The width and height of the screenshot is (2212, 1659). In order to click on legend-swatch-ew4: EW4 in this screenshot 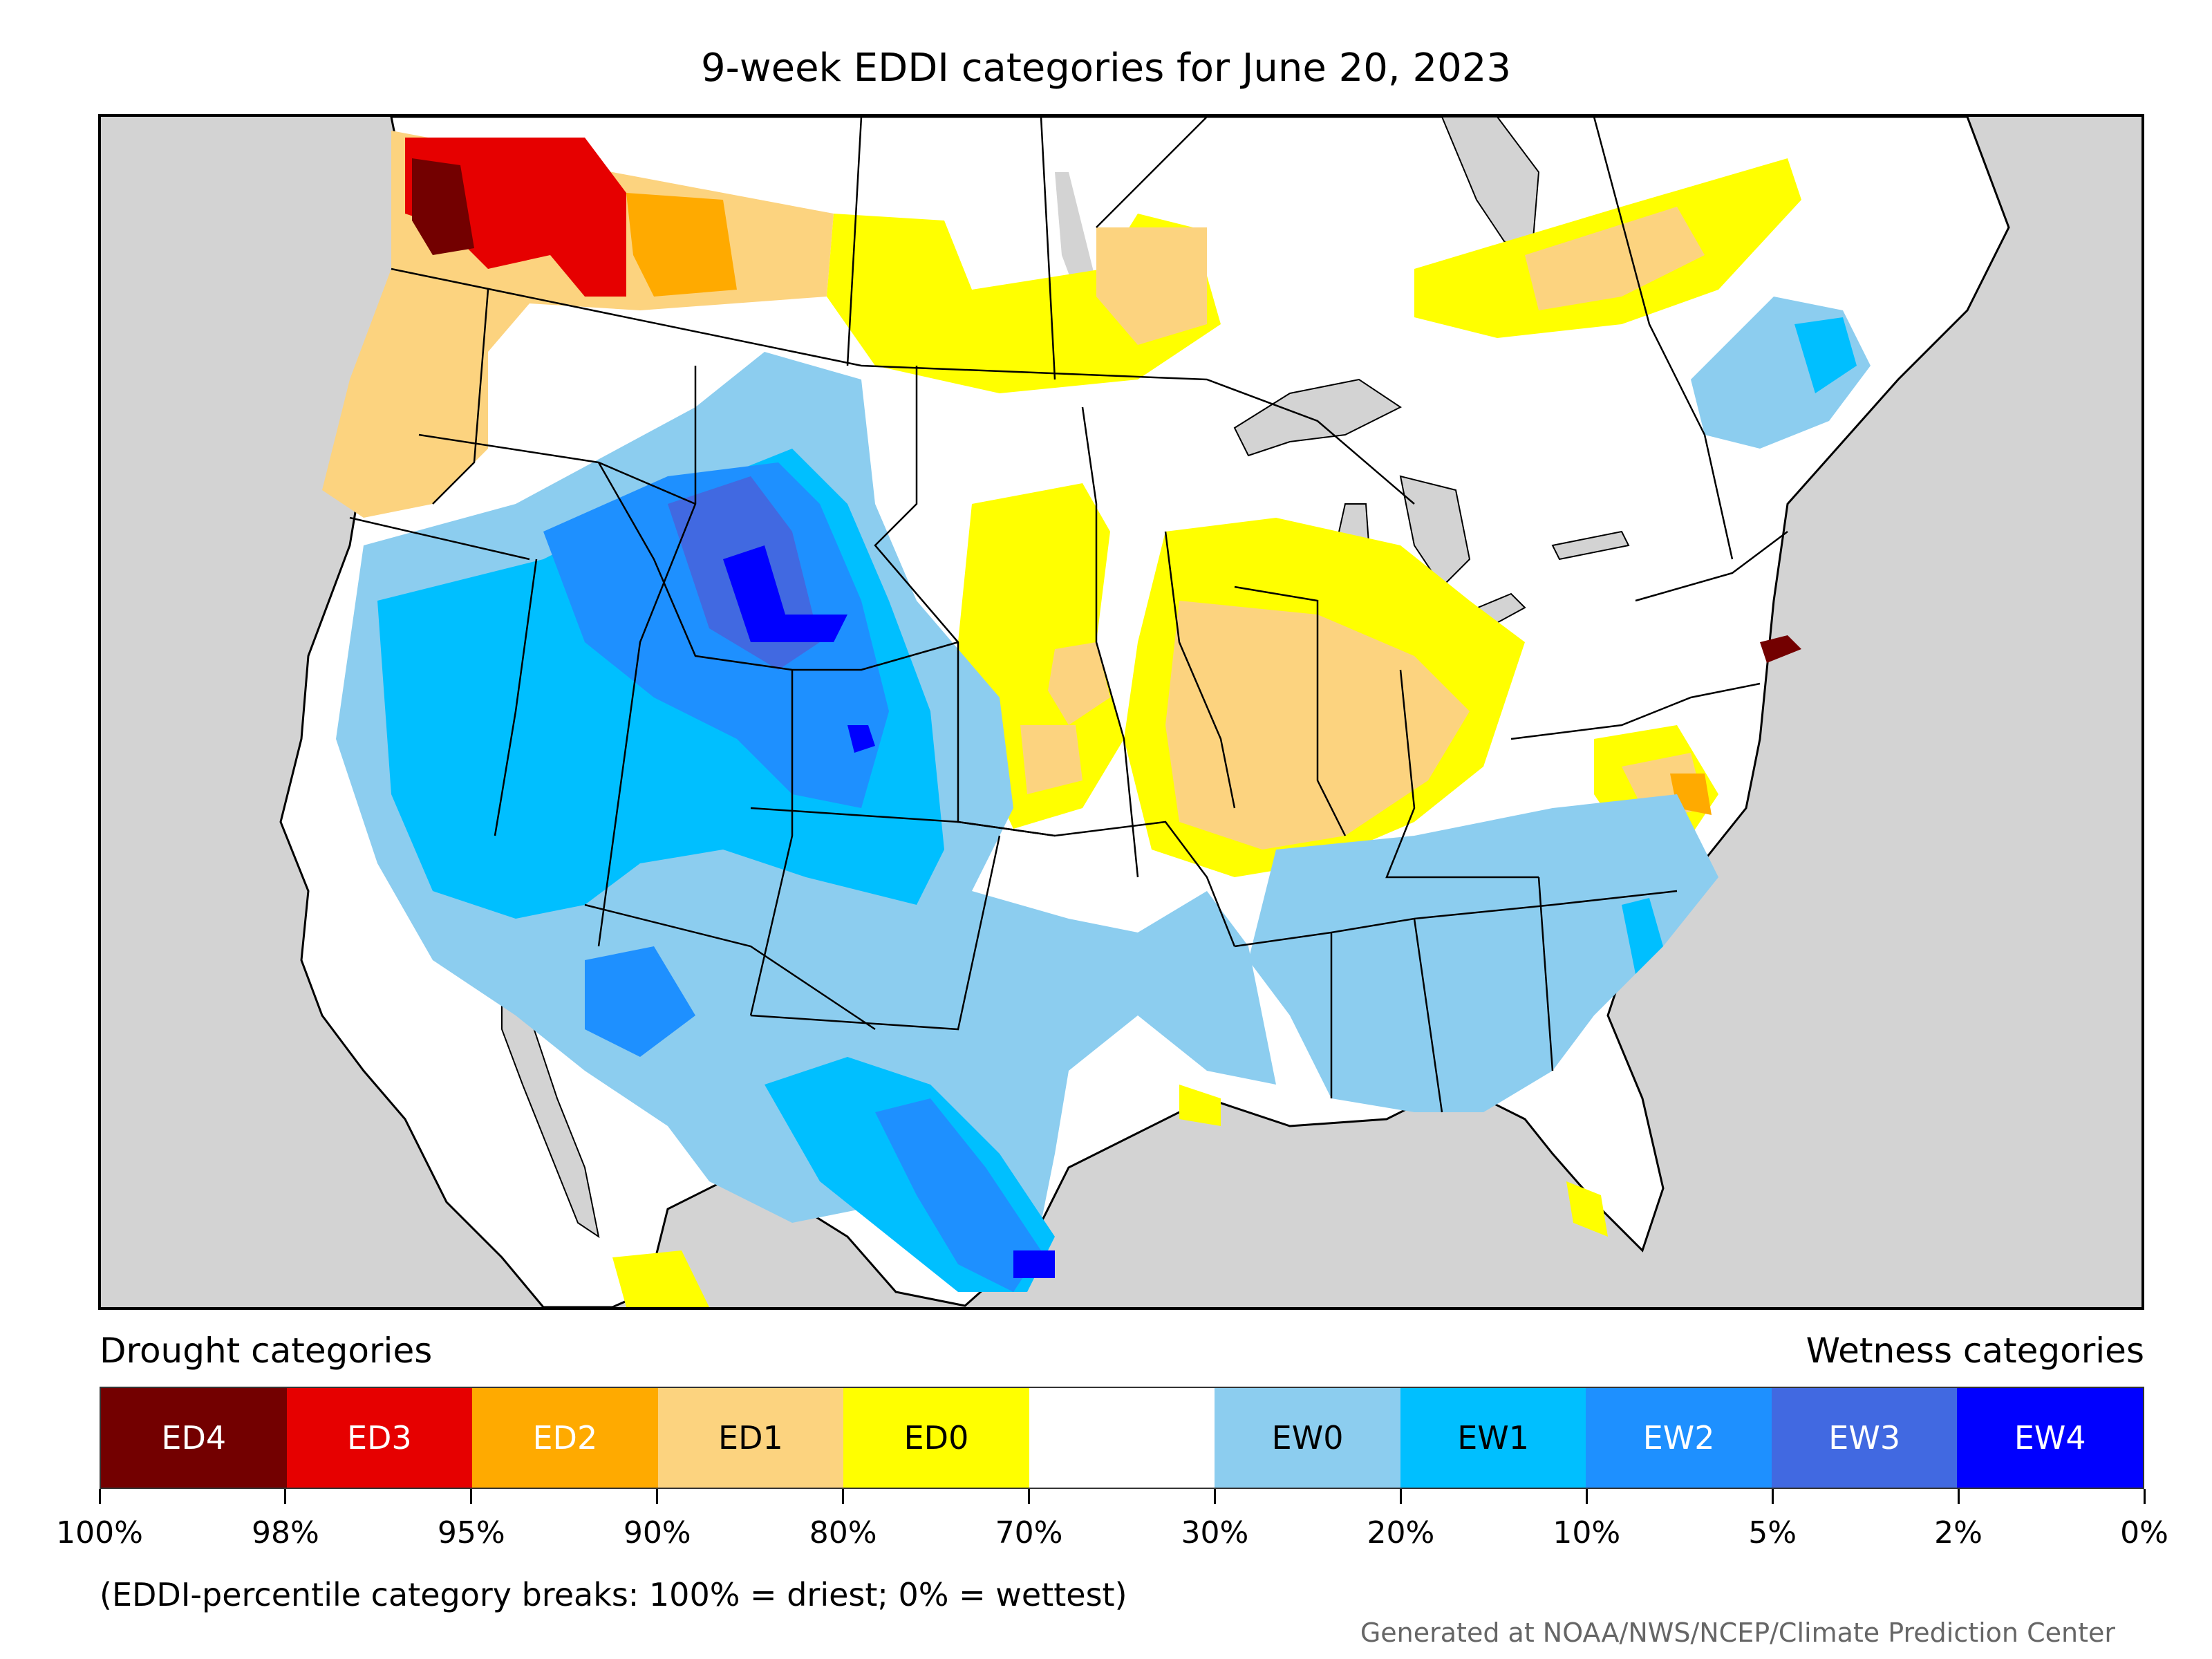, I will do `click(2050, 1438)`.